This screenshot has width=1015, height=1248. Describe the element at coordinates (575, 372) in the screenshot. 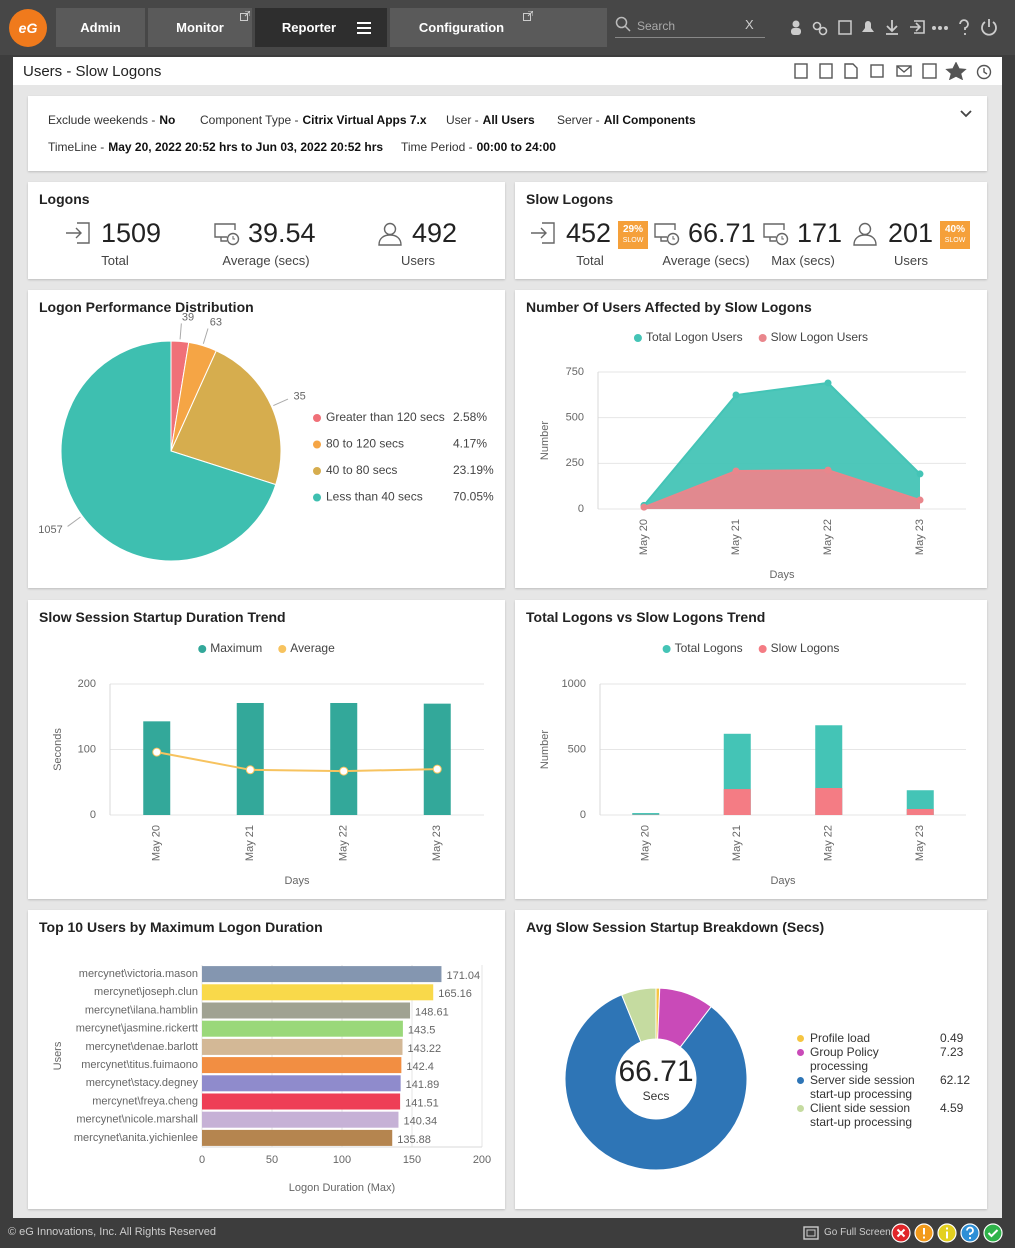

I see `y-tick-label: 750` at that location.